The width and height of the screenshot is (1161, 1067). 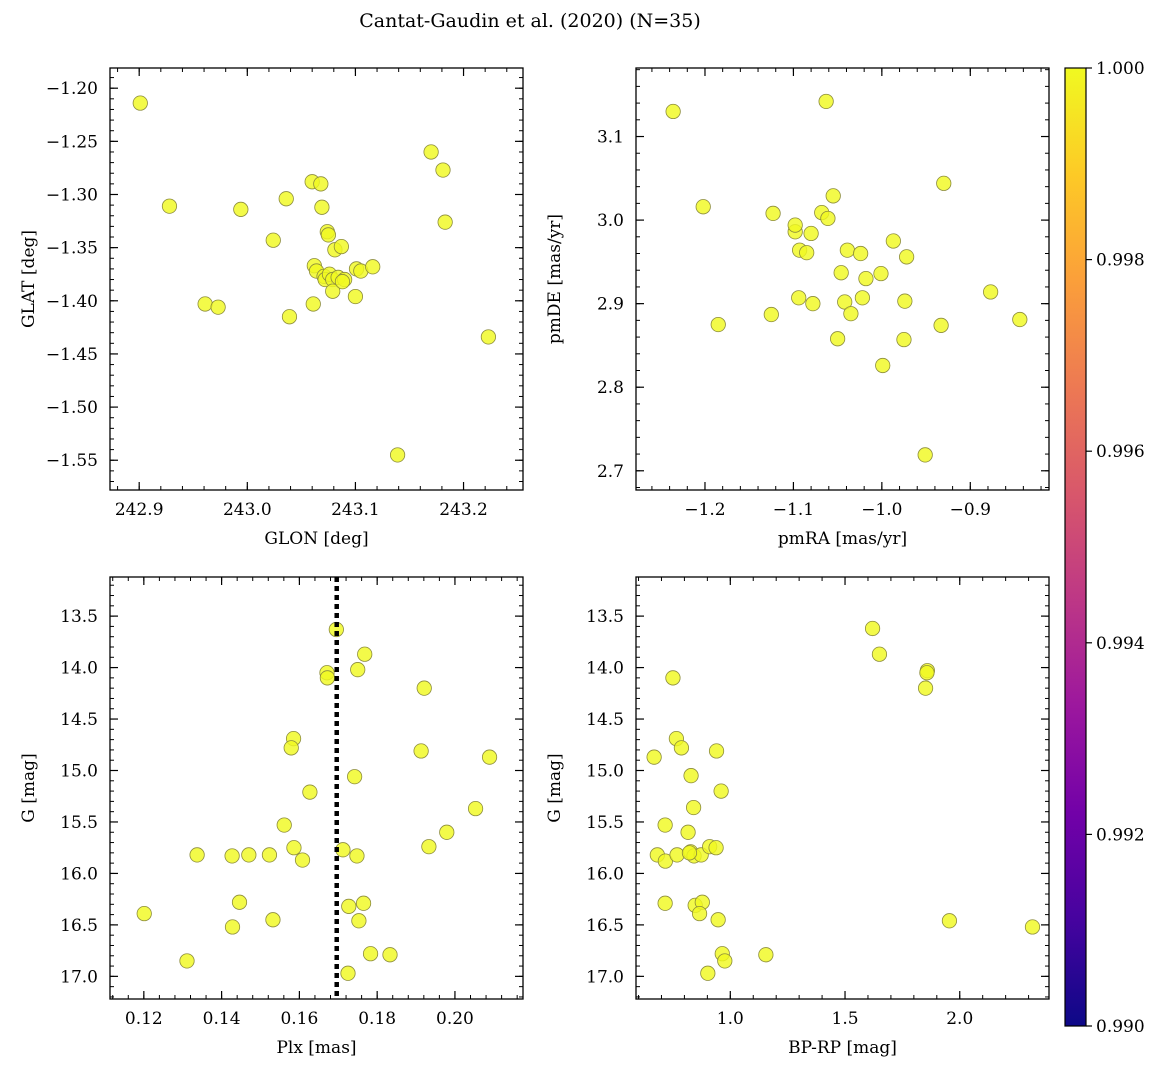 What do you see at coordinates (455, 1019) in the screenshot?
I see `x-tick-label: 0.20` at bounding box center [455, 1019].